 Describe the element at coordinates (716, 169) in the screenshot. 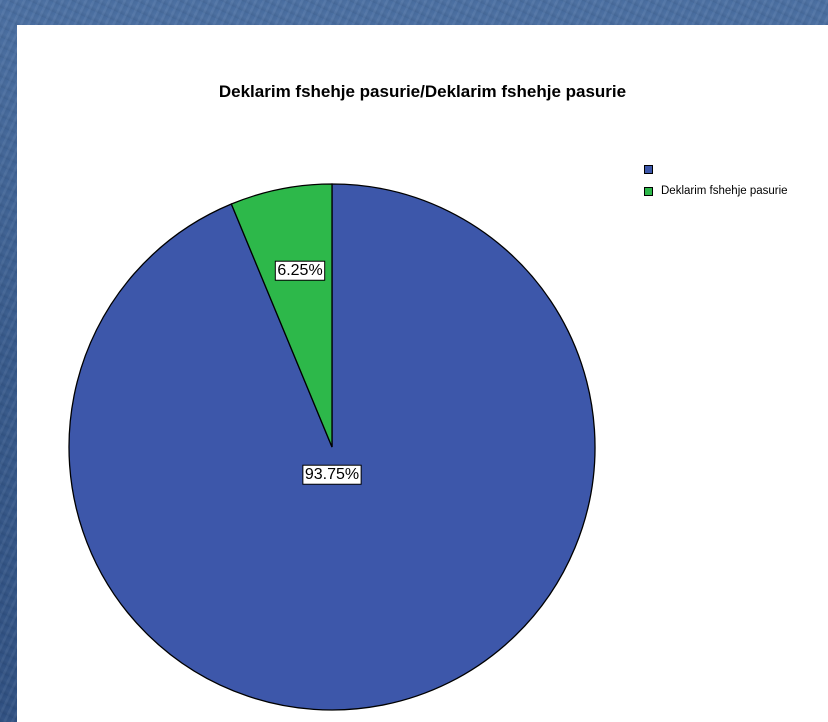

I see `legend-item` at that location.